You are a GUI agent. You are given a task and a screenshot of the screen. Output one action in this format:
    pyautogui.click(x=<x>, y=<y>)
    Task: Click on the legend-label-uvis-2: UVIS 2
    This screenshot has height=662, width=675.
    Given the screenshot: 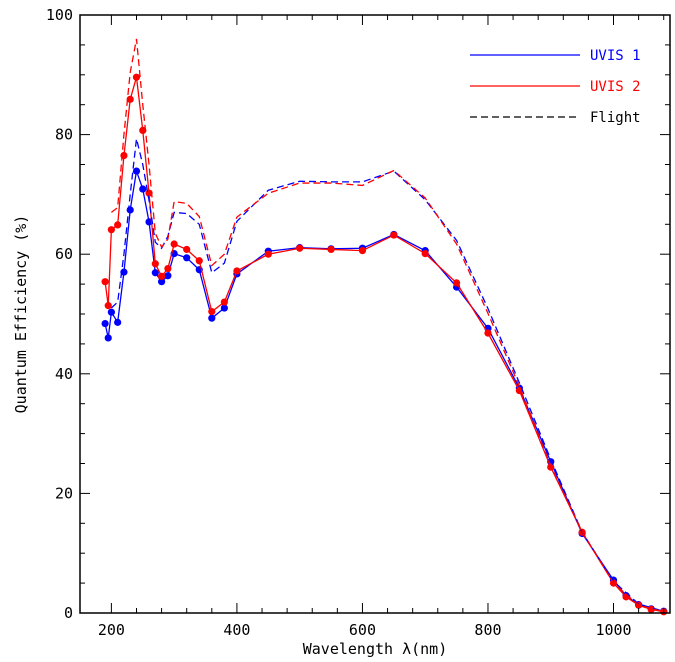 What is the action you would take?
    pyautogui.click(x=615, y=87)
    